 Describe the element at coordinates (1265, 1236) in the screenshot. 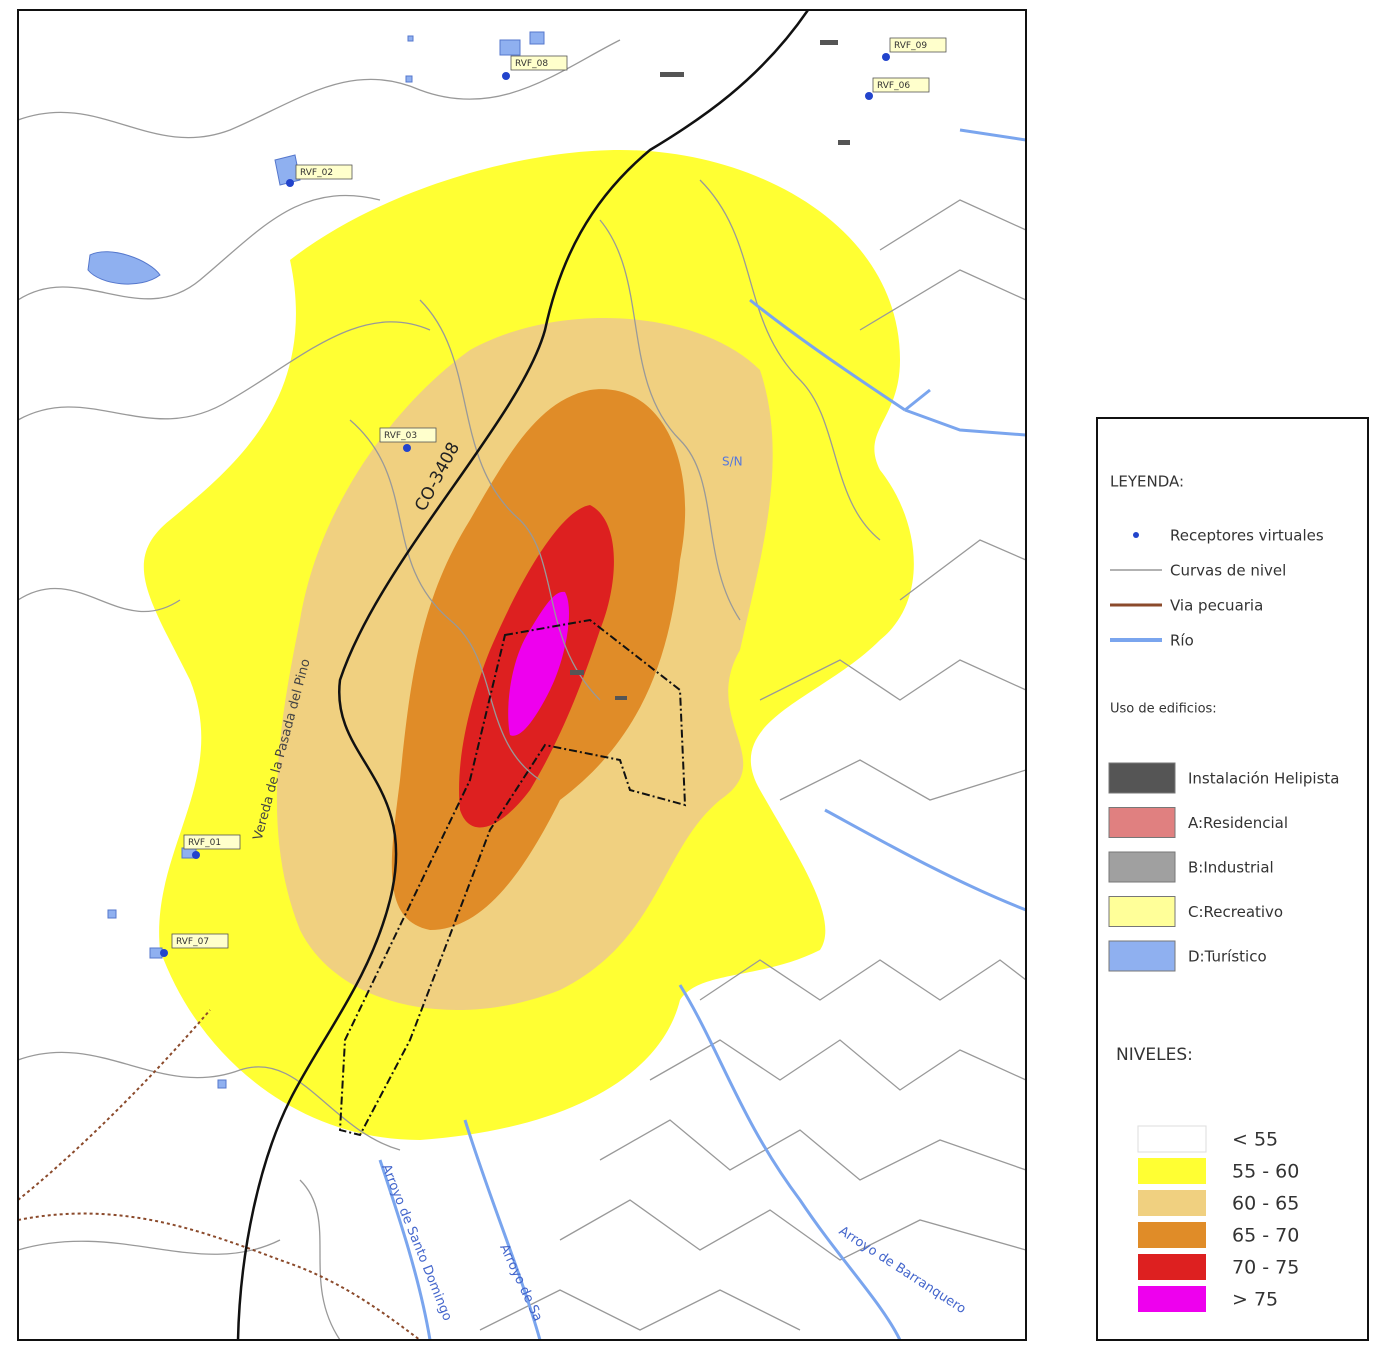

I see `legend-level: 65 - 70` at that location.